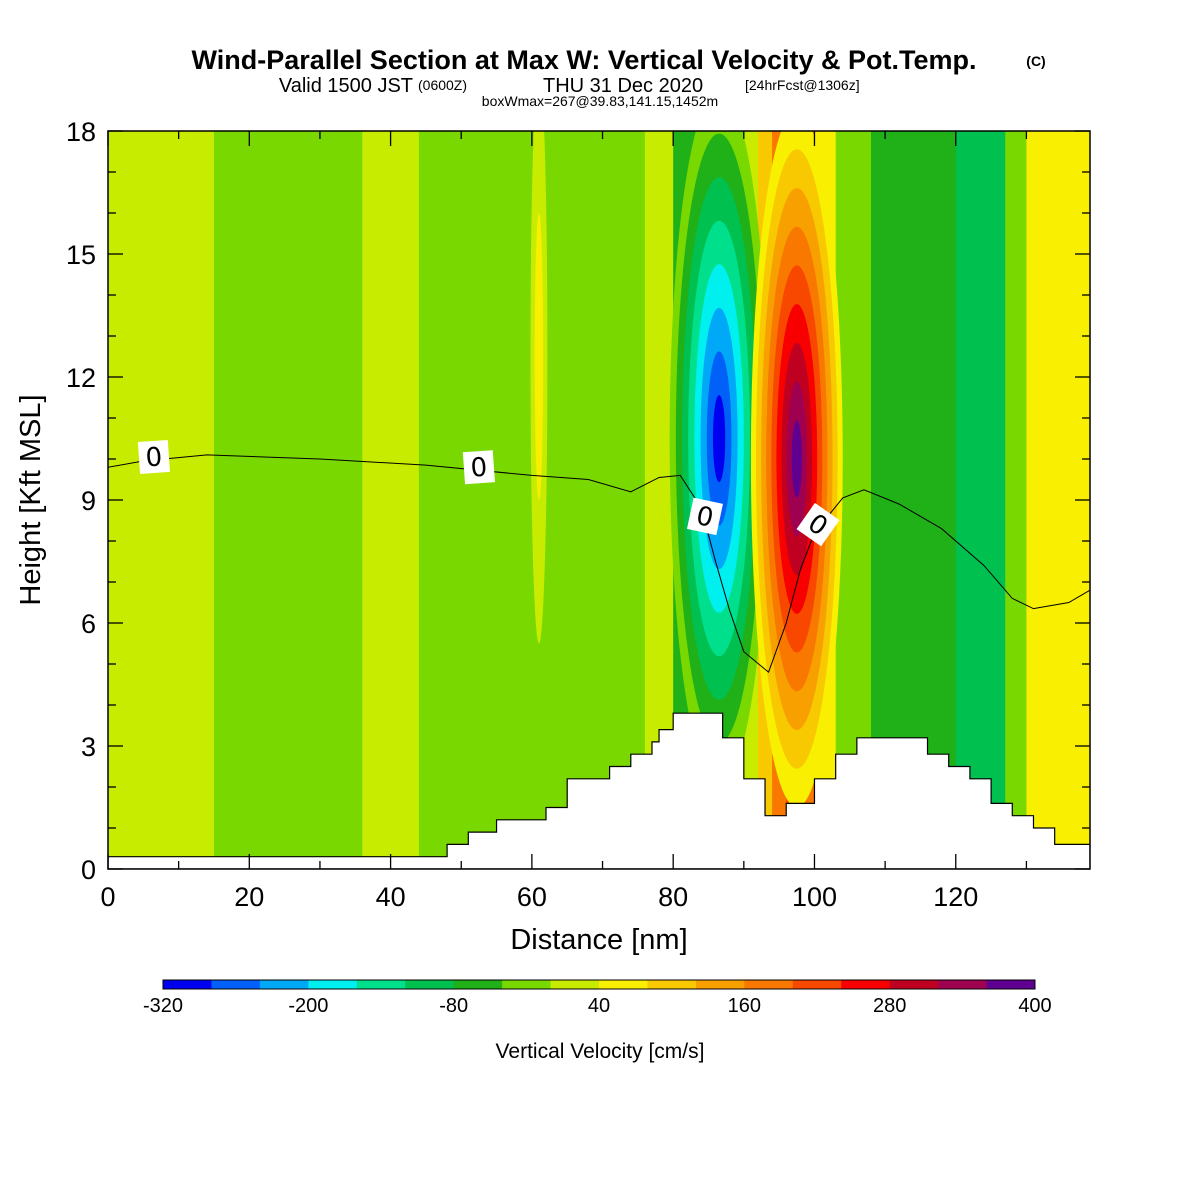  What do you see at coordinates (623, 86) in the screenshot?
I see `valid-date: THU 31 Dec 2020` at bounding box center [623, 86].